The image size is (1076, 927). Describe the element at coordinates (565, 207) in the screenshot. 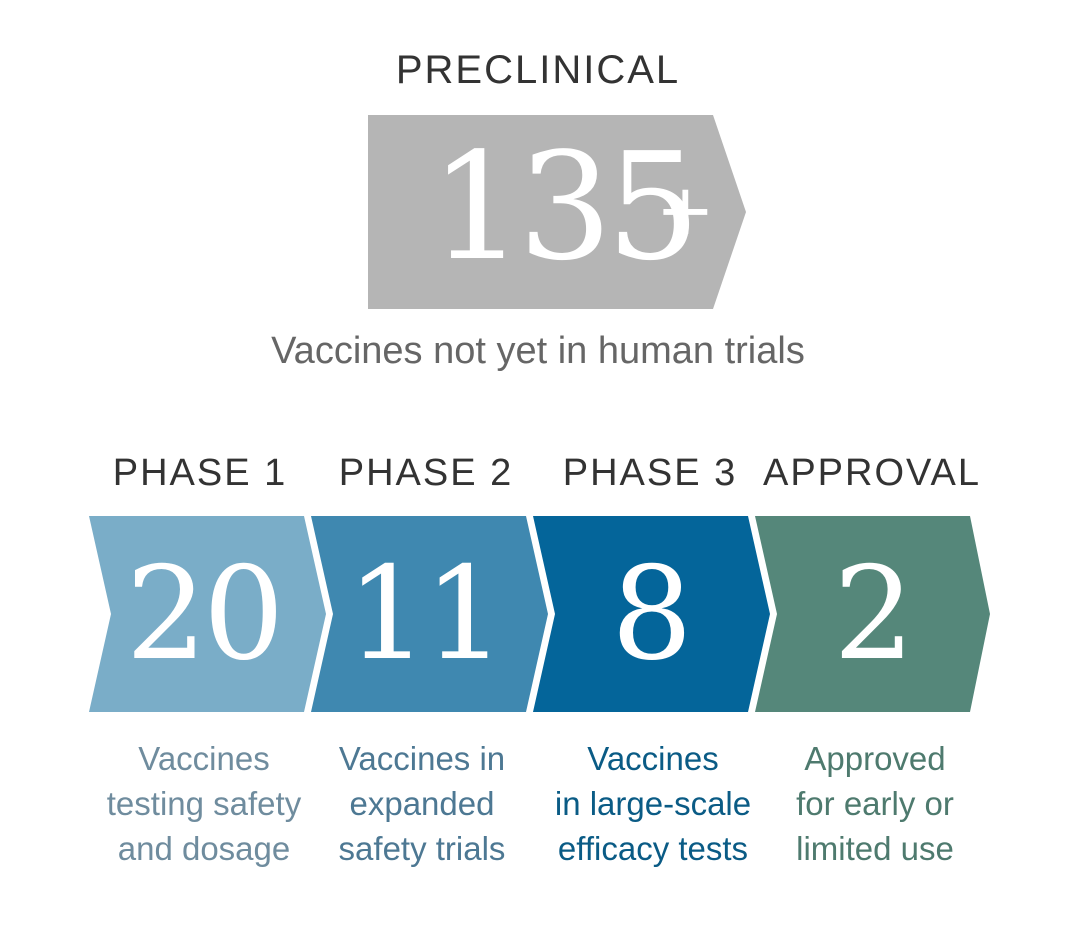

I see `preclinical-count: 135` at that location.